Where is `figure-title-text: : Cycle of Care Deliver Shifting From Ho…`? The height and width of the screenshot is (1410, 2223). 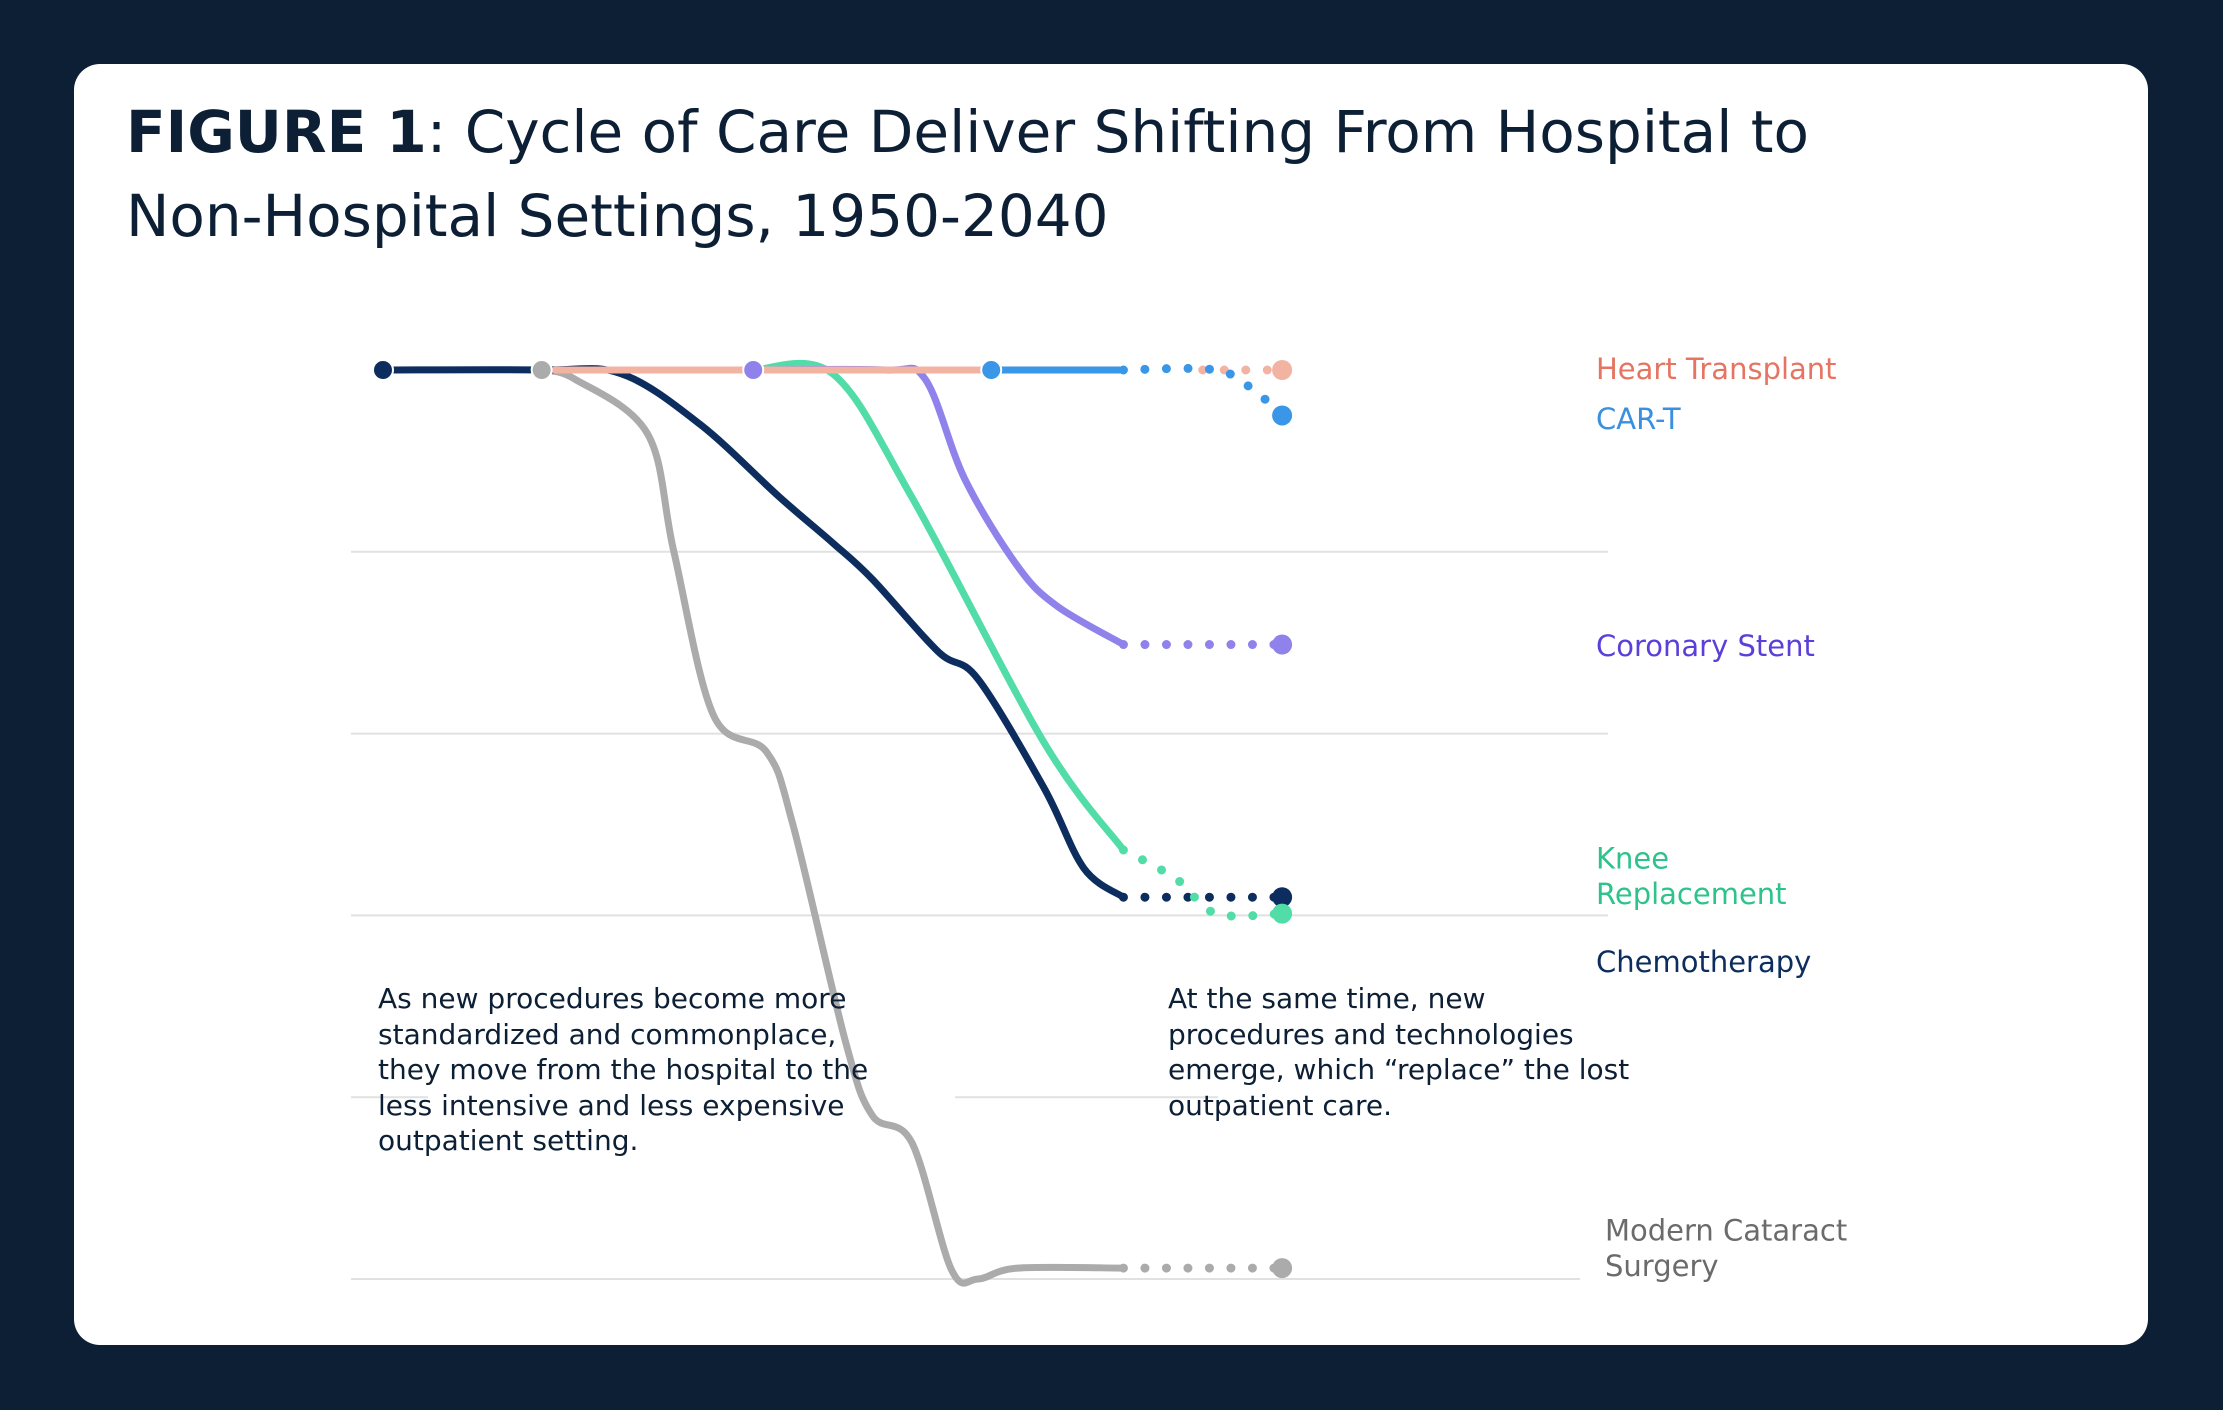 figure-title-text: : Cycle of Care Deliver Shifting From Ho… is located at coordinates (967, 174).